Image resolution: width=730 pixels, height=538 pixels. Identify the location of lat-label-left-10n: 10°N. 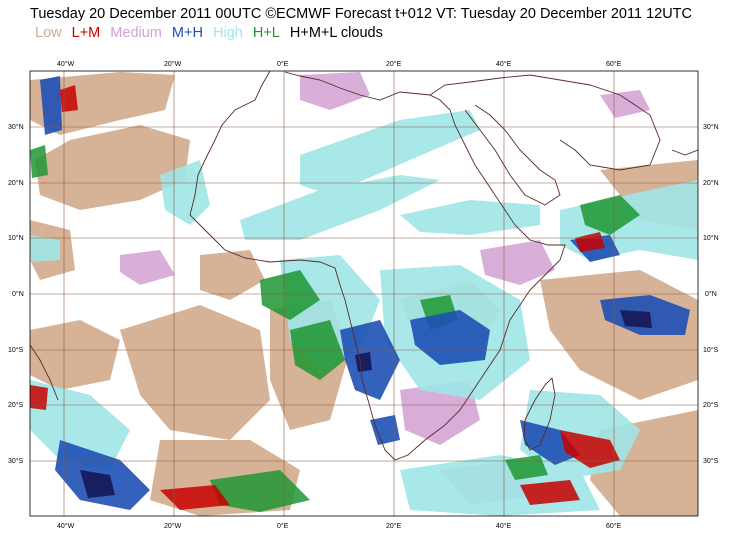
(16, 238).